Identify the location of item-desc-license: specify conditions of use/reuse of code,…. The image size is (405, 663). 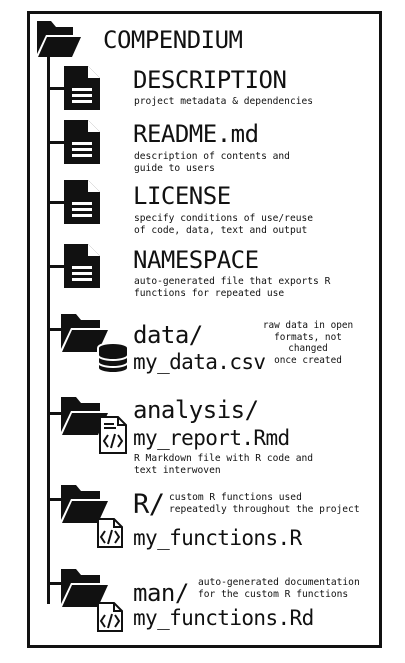
(224, 224).